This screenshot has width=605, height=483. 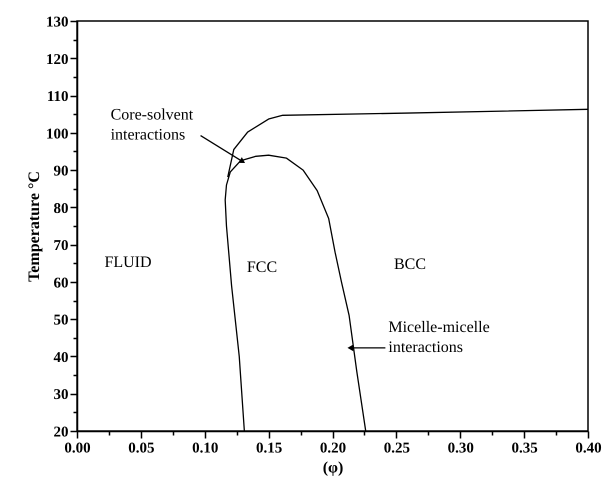 I want to click on y-tick-label: 100, so click(x=57, y=134).